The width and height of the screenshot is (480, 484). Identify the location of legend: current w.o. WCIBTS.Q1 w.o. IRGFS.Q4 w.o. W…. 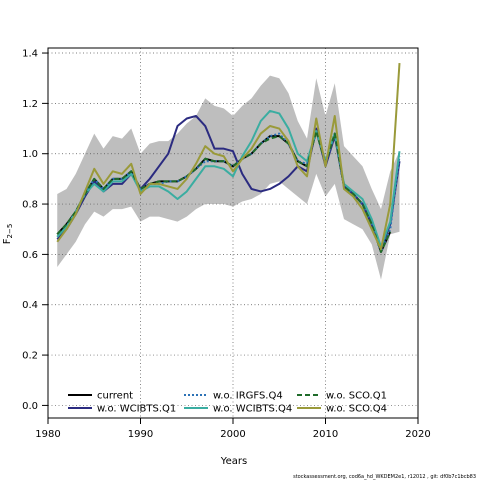
(227, 403).